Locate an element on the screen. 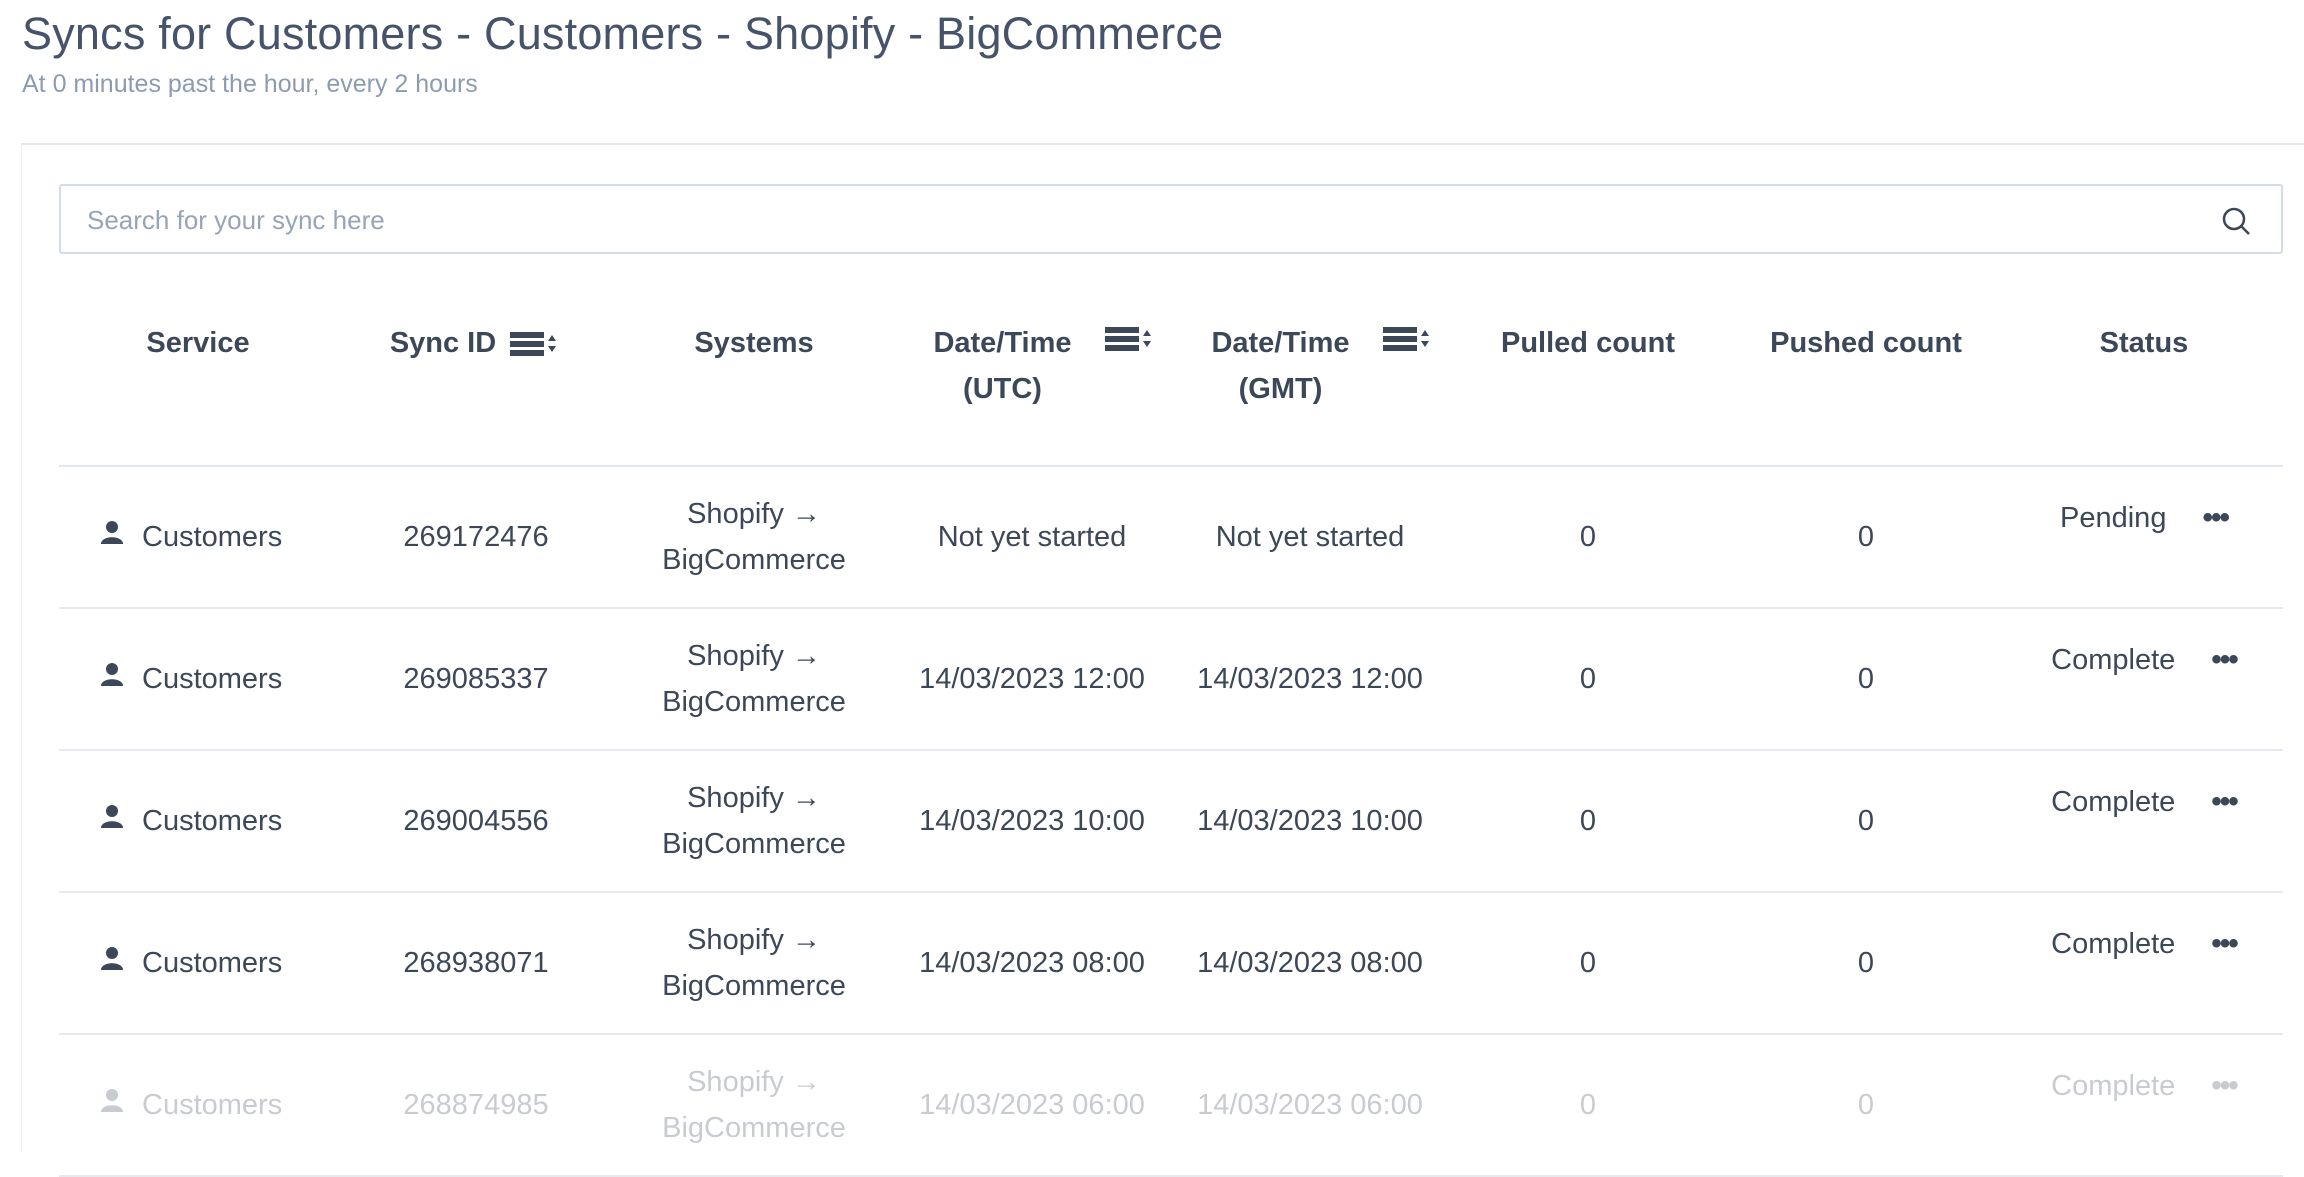 The image size is (2304, 1177). column-label: Status is located at coordinates (2144, 343).